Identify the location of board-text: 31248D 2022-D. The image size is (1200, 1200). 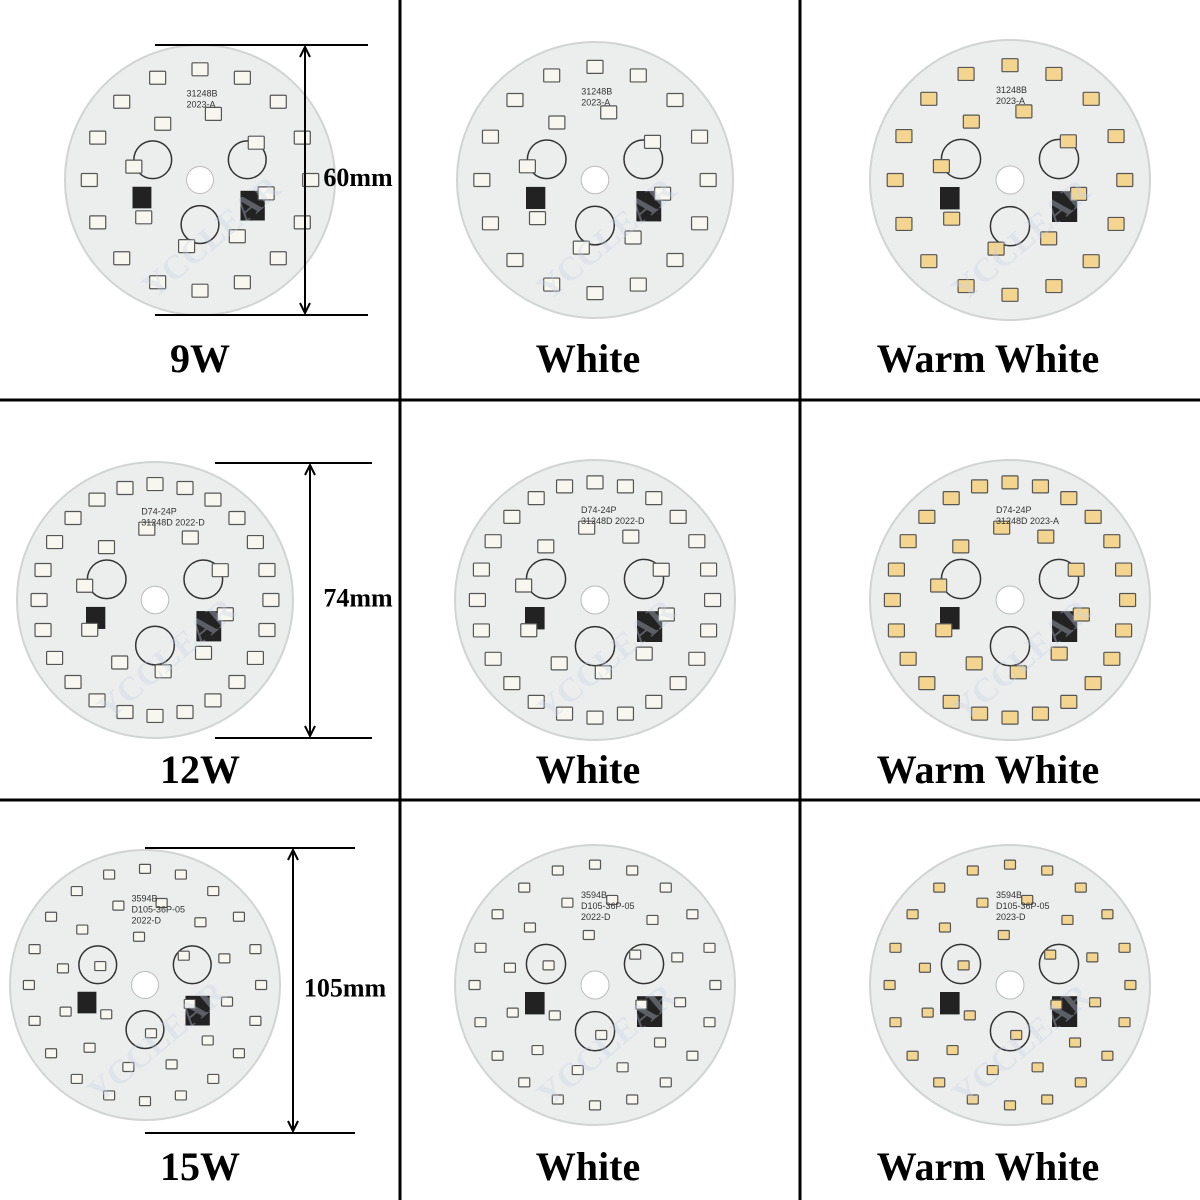
(173, 522).